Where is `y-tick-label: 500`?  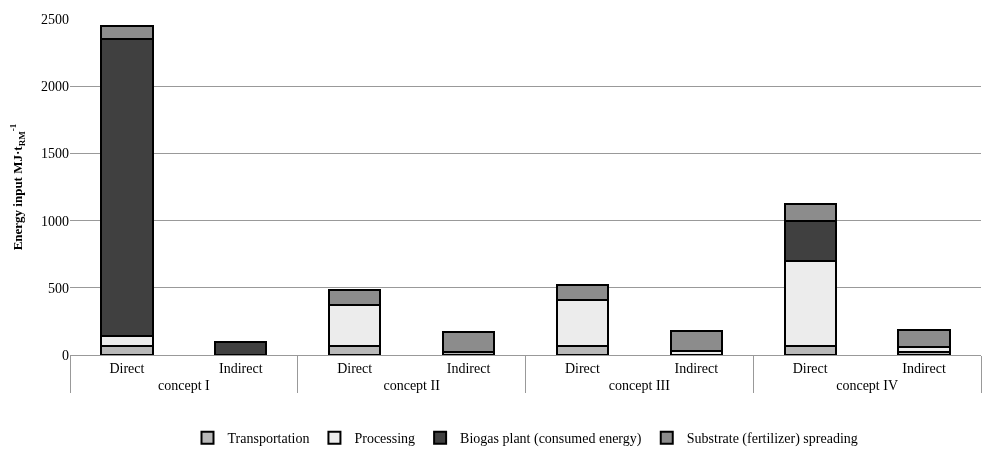
y-tick-label: 500 is located at coordinates (58, 288).